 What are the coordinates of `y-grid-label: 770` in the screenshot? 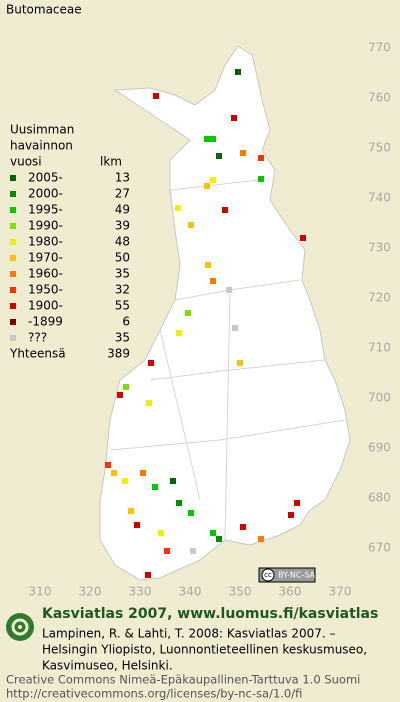 It's located at (379, 48).